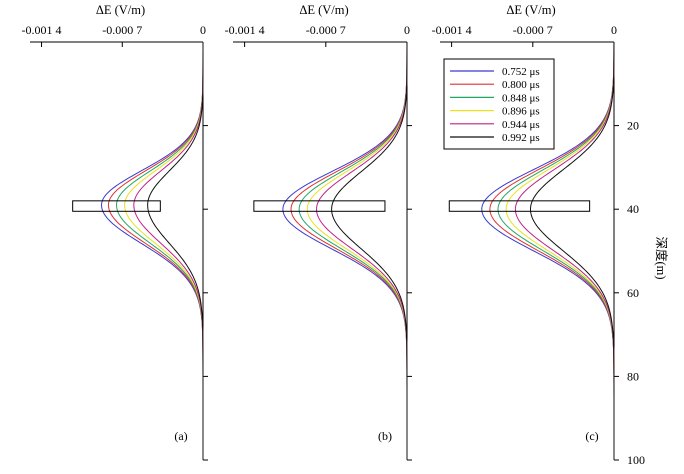  Describe the element at coordinates (385, 436) in the screenshot. I see `panel-label: (b)` at that location.